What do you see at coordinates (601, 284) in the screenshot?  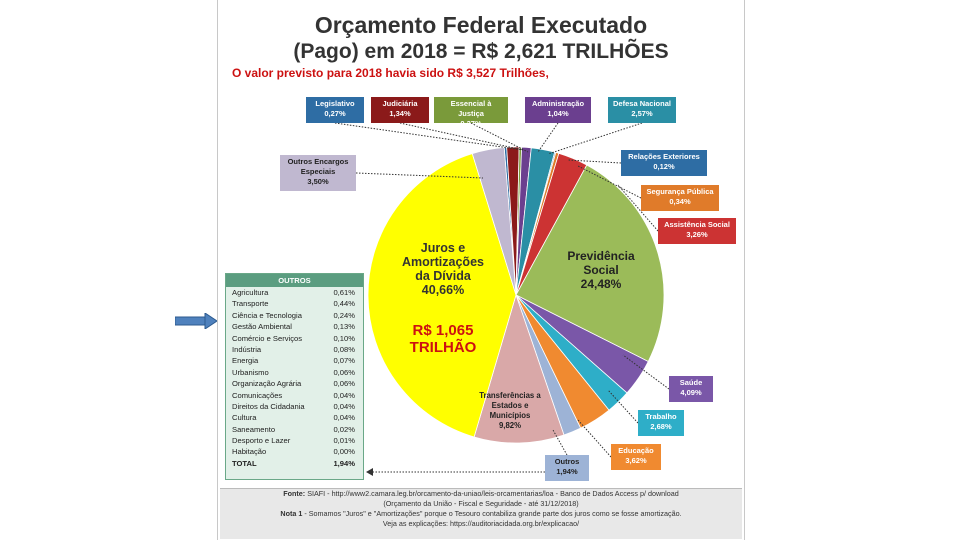 I see `label-previdencia: 24,48%` at bounding box center [601, 284].